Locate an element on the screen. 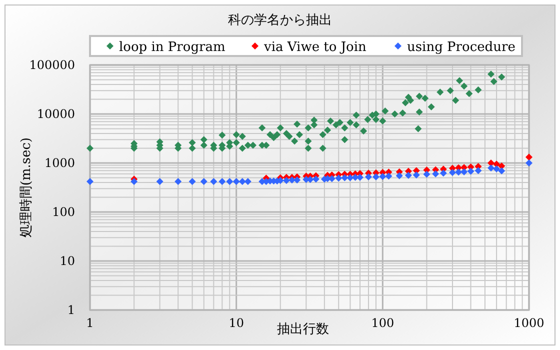 This screenshot has height=350, width=560. y-tick-label: 10000 is located at coordinates (55, 114).